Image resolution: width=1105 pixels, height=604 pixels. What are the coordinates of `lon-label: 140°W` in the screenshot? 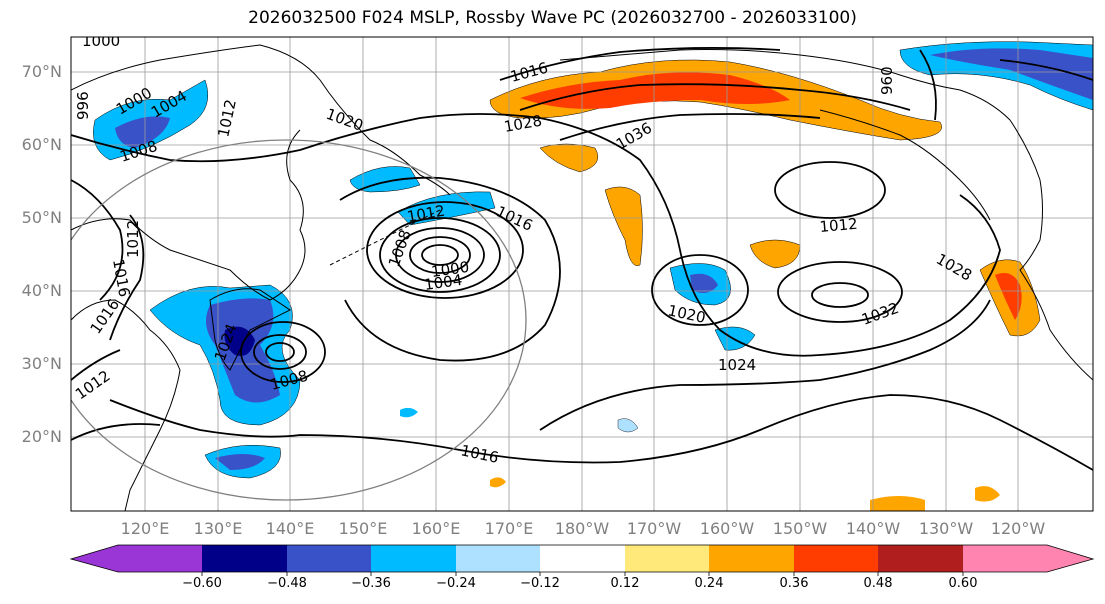 It's located at (873, 528).